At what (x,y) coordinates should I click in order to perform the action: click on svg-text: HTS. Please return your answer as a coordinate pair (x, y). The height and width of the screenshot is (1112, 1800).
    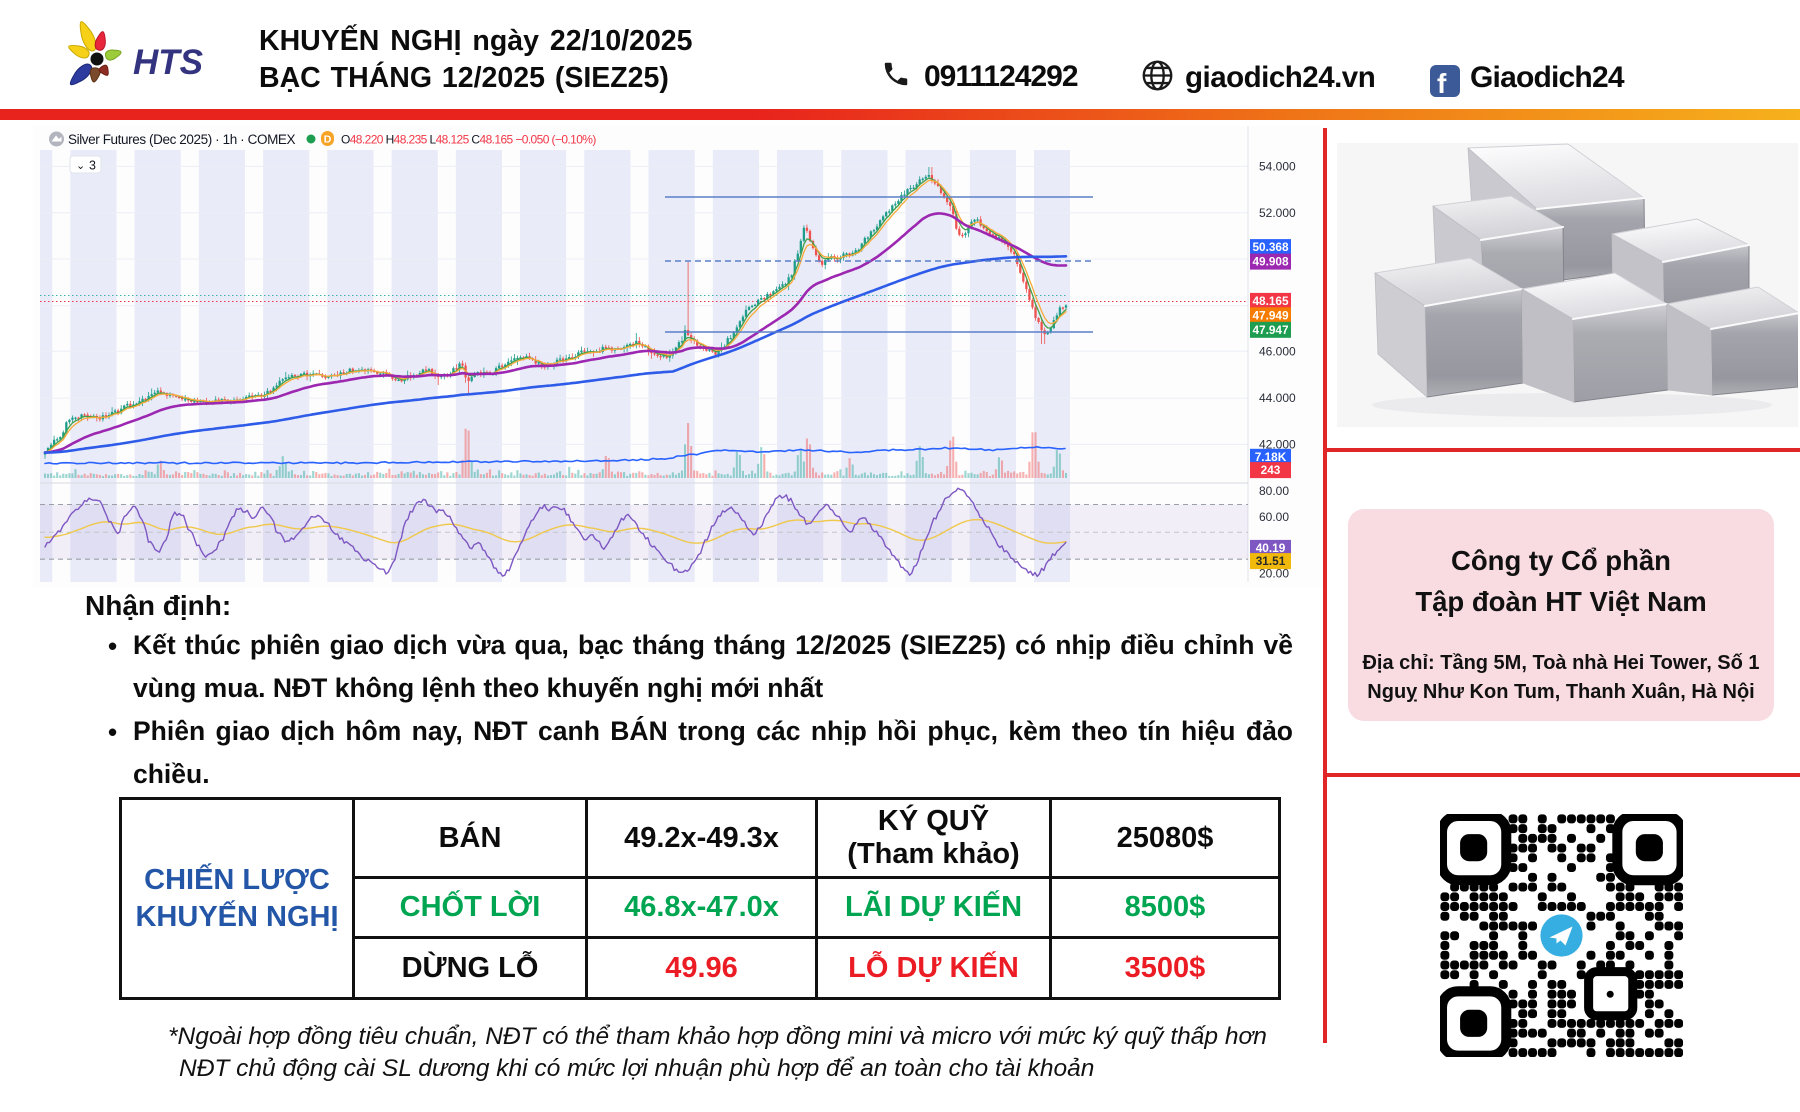
    Looking at the image, I should click on (168, 62).